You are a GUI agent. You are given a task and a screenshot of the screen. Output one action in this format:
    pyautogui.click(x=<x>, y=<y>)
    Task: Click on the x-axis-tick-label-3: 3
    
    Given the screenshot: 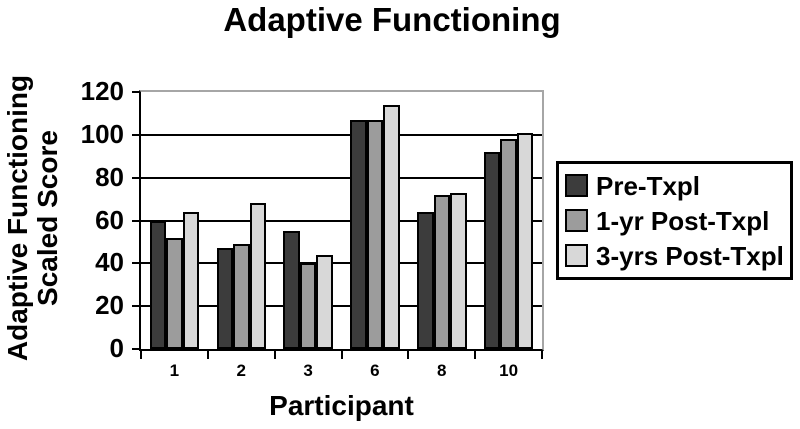 What is the action you would take?
    pyautogui.click(x=308, y=370)
    